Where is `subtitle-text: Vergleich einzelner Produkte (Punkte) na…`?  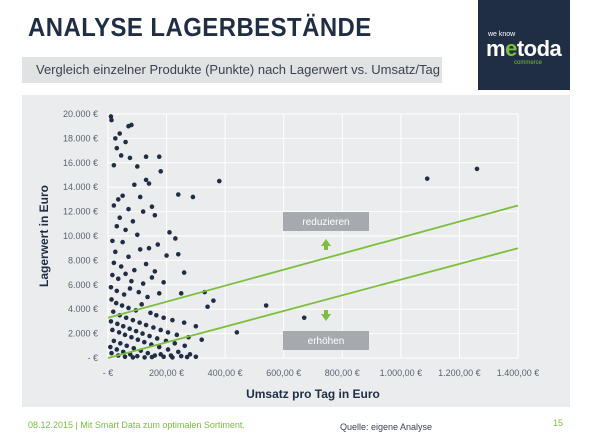
subtitle-text: Vergleich einzelner Produkte (Punkte) na… is located at coordinates (238, 69).